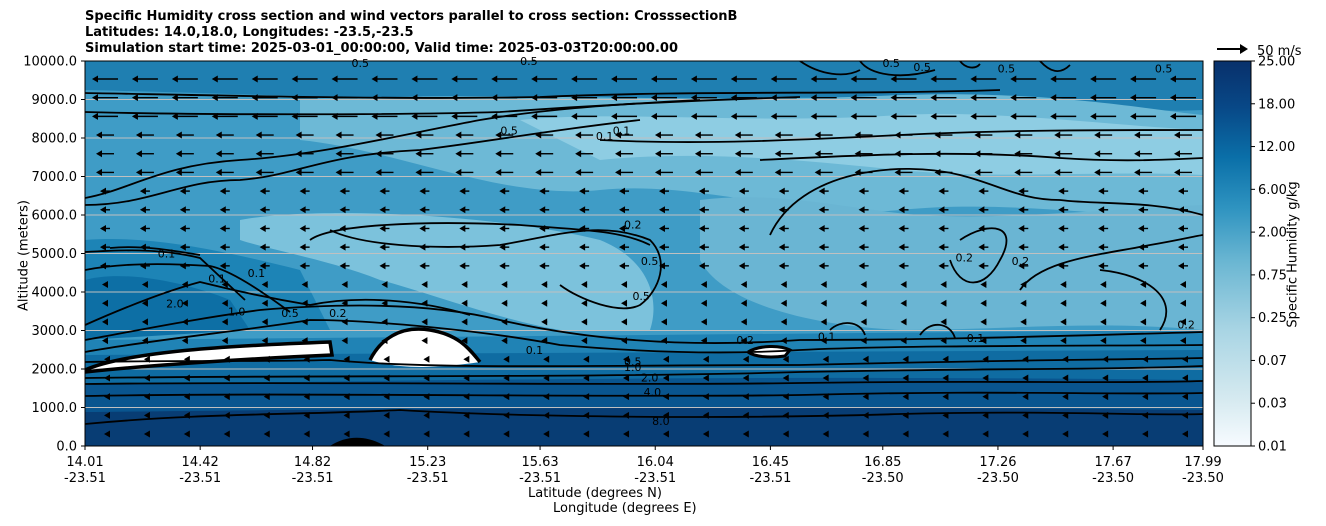 The width and height of the screenshot is (1326, 526). Describe the element at coordinates (84, 462) in the screenshot. I see `x-tick-label-lat: 14.01` at that location.